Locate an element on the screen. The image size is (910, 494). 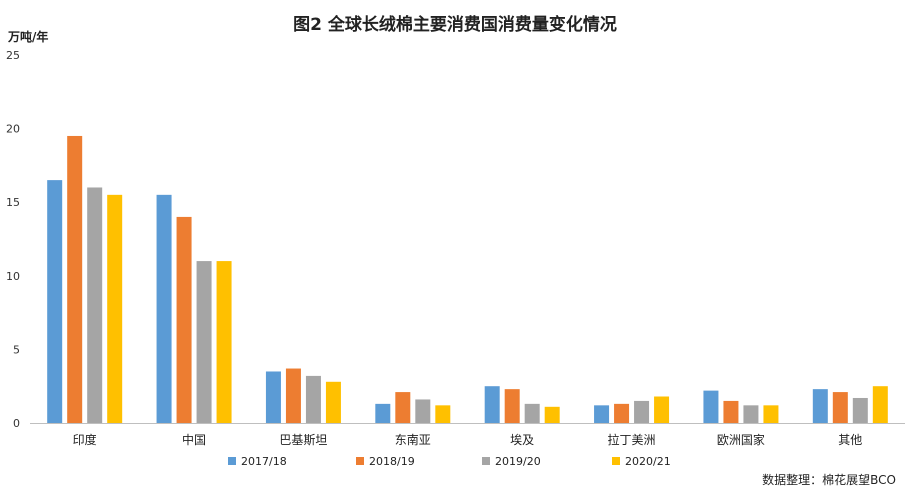
x-tick-label: 欧洲国家 is located at coordinates (741, 439).